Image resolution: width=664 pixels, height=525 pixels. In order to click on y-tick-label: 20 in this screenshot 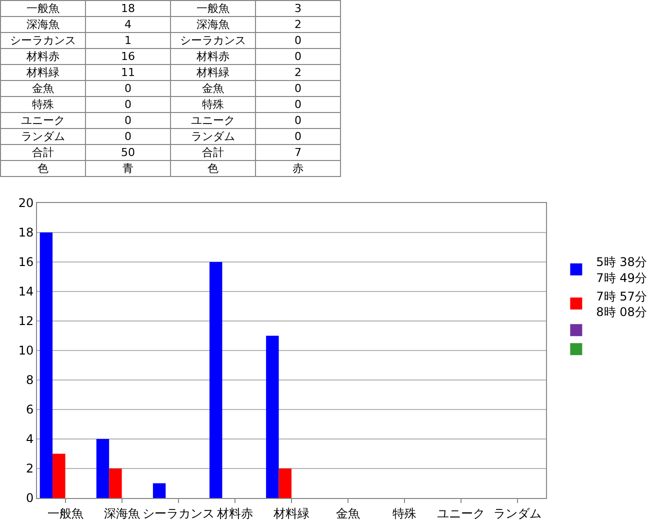, I will do `click(26, 203)`.